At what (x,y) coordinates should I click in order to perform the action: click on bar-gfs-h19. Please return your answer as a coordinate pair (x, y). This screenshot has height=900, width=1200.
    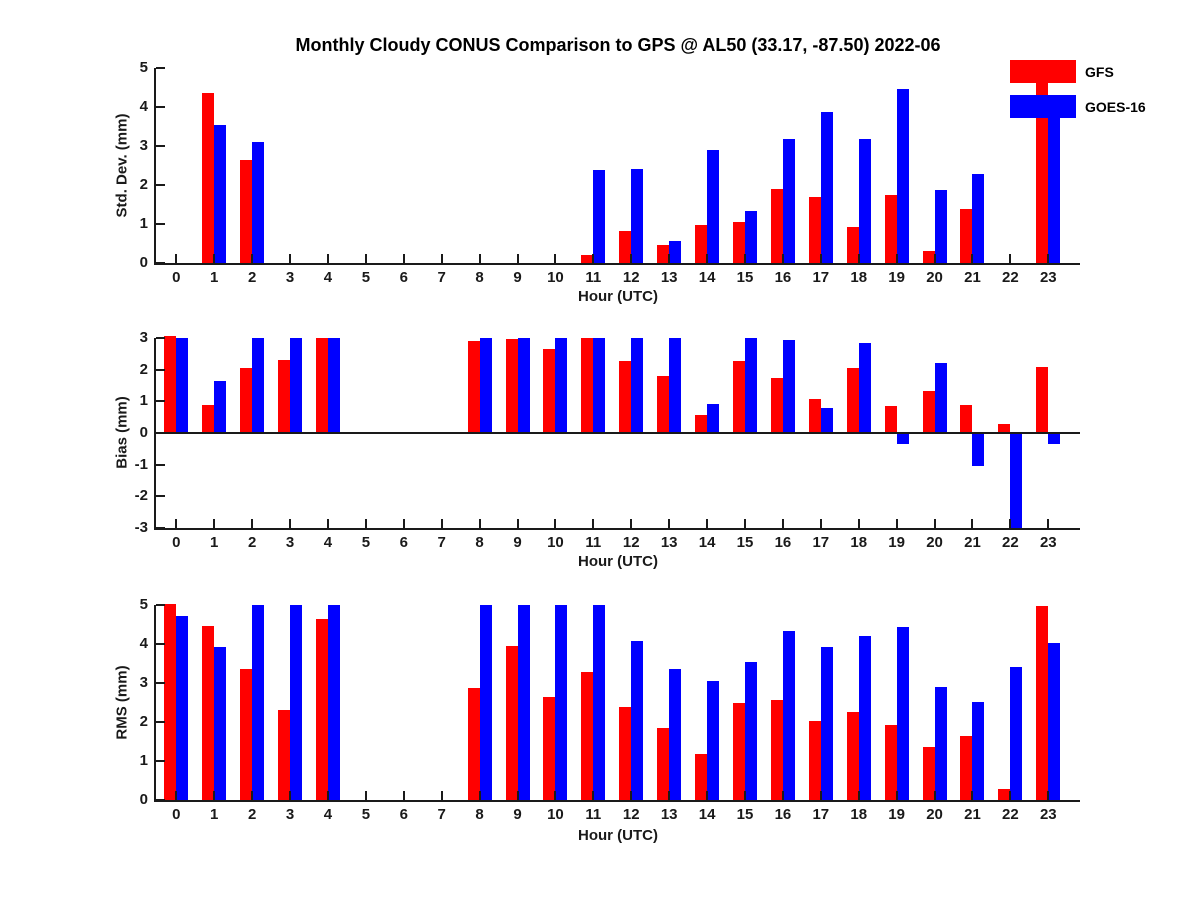
    Looking at the image, I should click on (890, 762).